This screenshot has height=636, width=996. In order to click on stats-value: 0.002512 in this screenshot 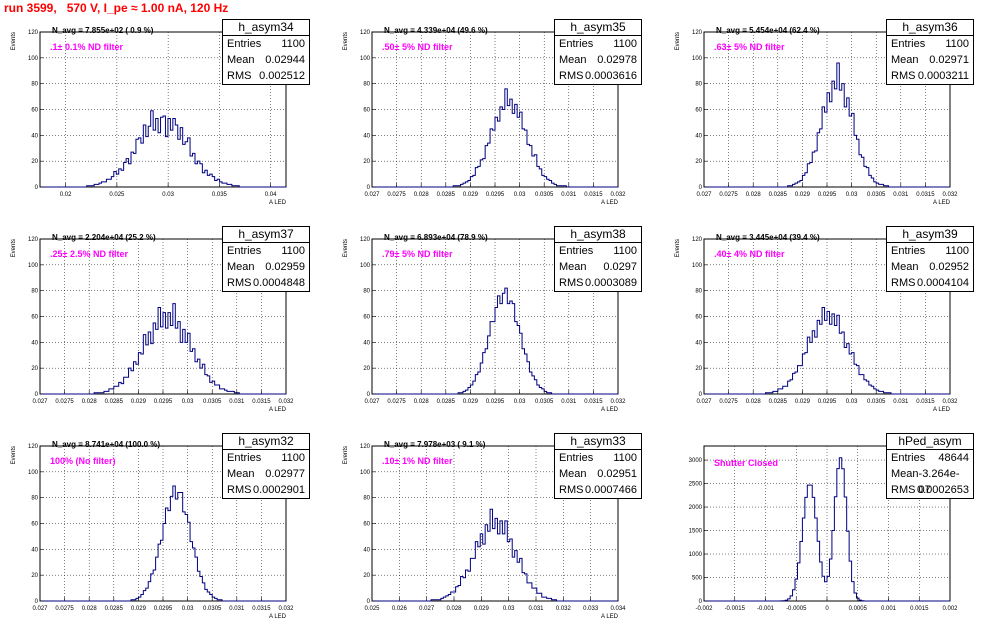, I will do `click(282, 76)`.